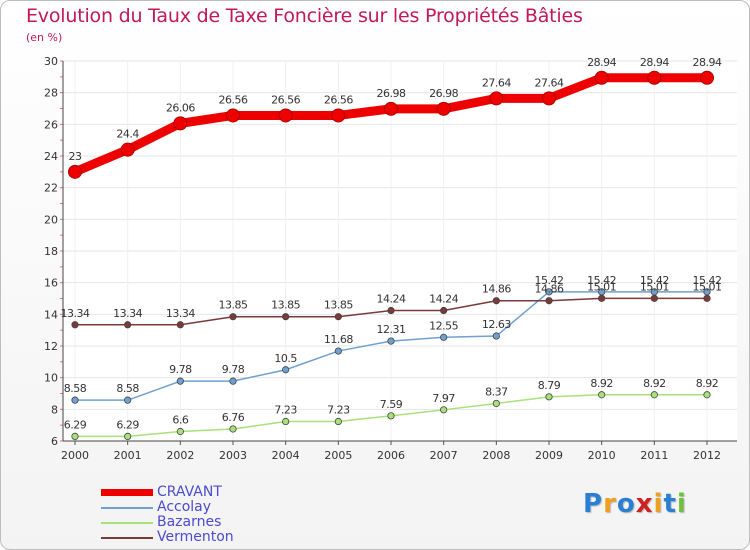  Describe the element at coordinates (233, 369) in the screenshot. I see `data-label-accolay: 9.78` at that location.